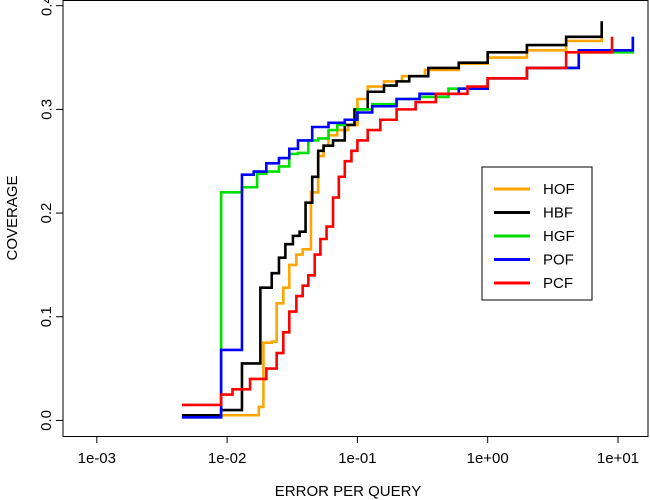  I want to click on x-axis-title: ERROR PER QUERY, so click(348, 491).